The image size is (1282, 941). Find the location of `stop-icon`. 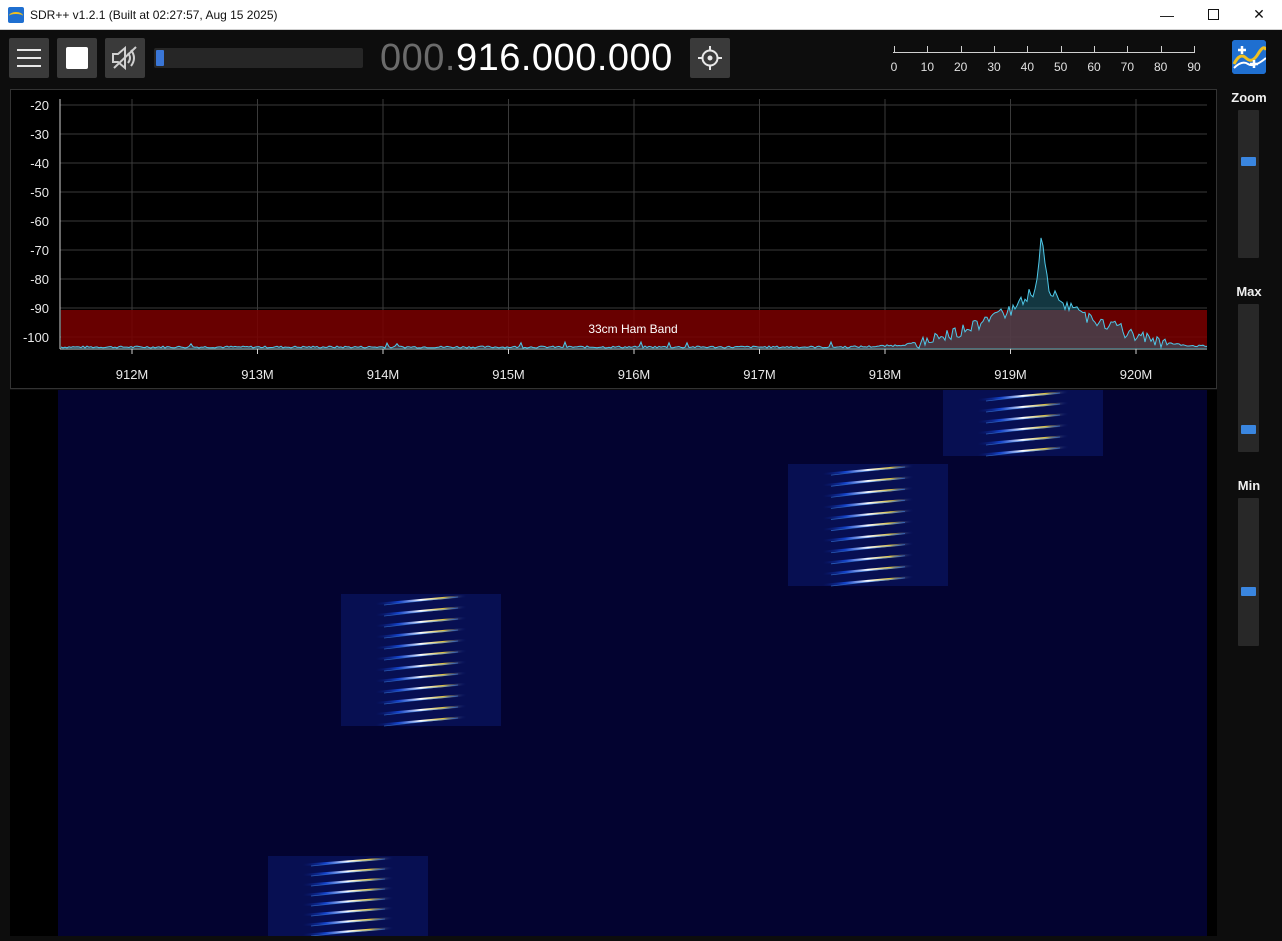

stop-icon is located at coordinates (77, 58).